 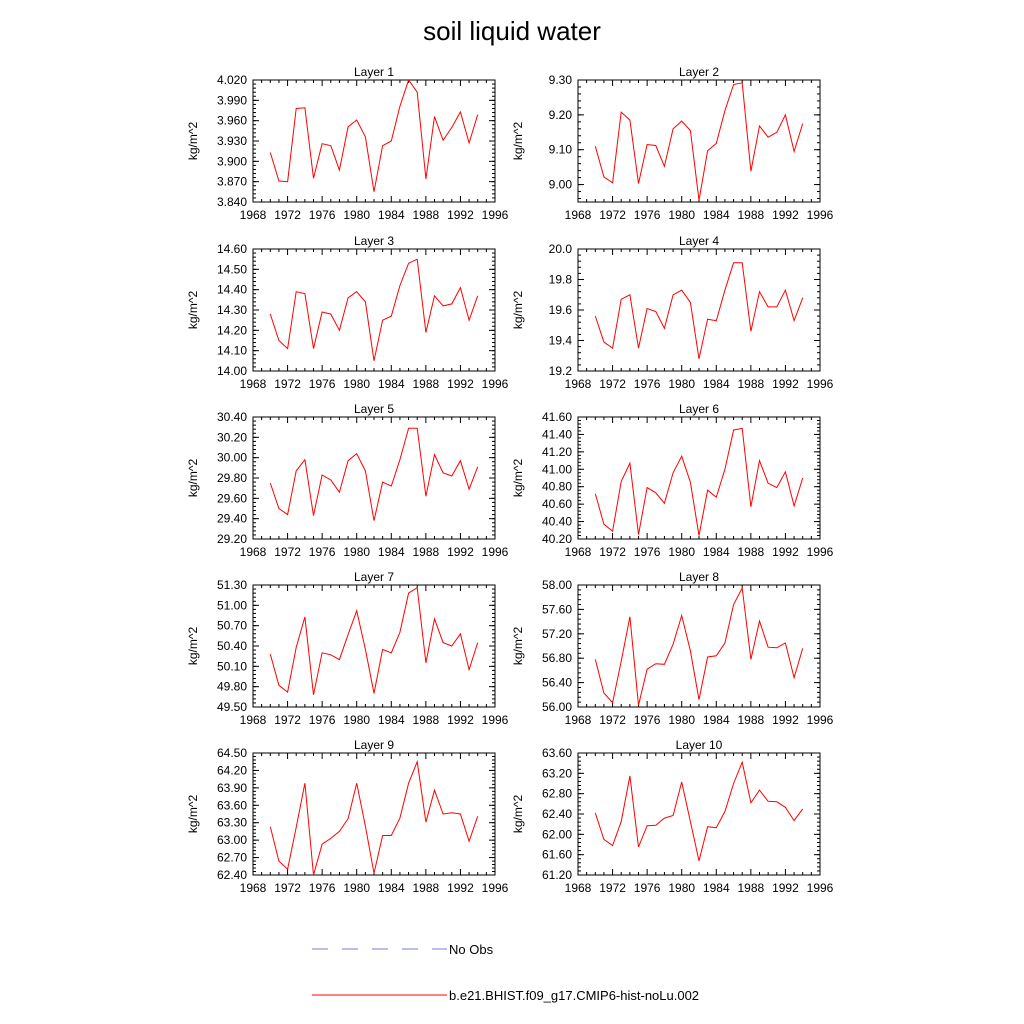 What do you see at coordinates (232, 437) in the screenshot?
I see `y-tick-label: 30.20` at bounding box center [232, 437].